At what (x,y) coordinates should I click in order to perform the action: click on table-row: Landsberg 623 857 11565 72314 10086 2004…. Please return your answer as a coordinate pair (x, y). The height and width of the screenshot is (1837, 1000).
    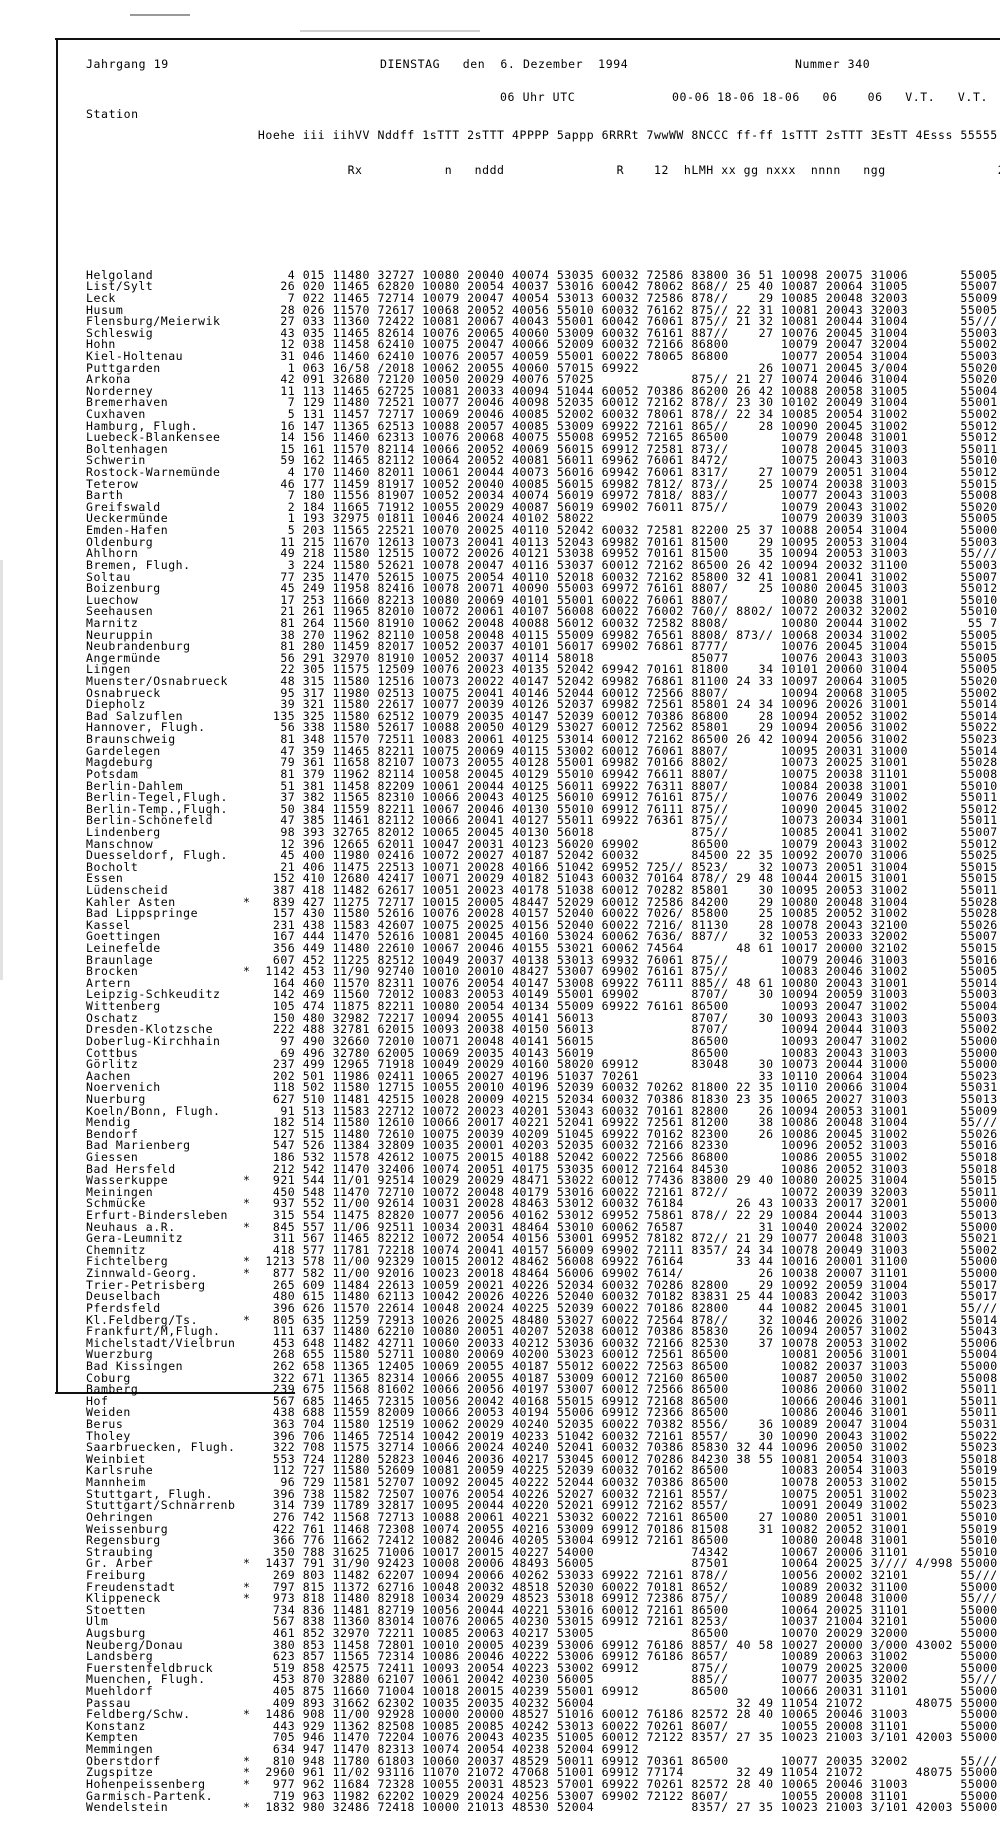
    Looking at the image, I should click on (543, 1656).